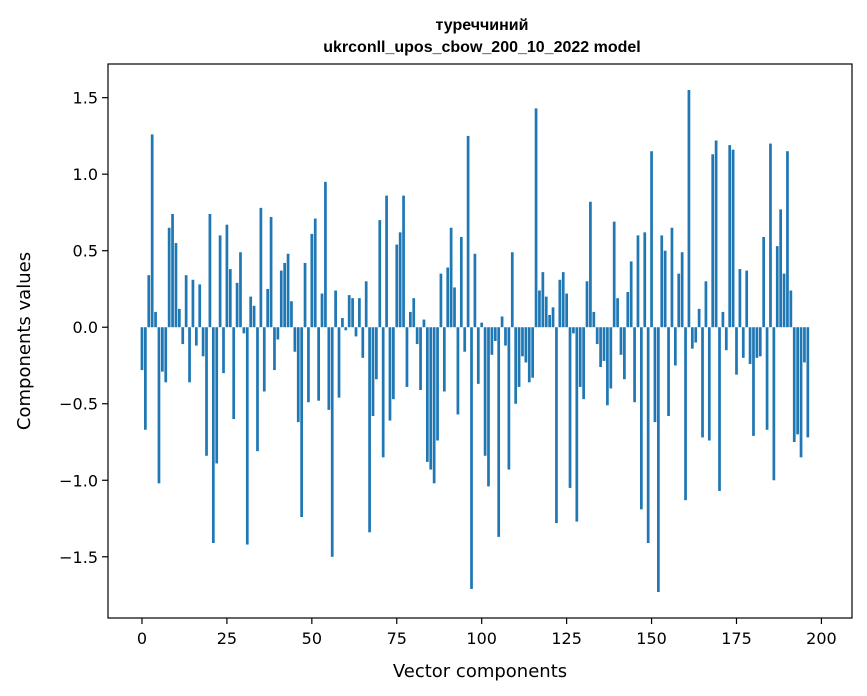 The image size is (867, 696). I want to click on y-tick-label-2: −0.5, so click(78, 404).